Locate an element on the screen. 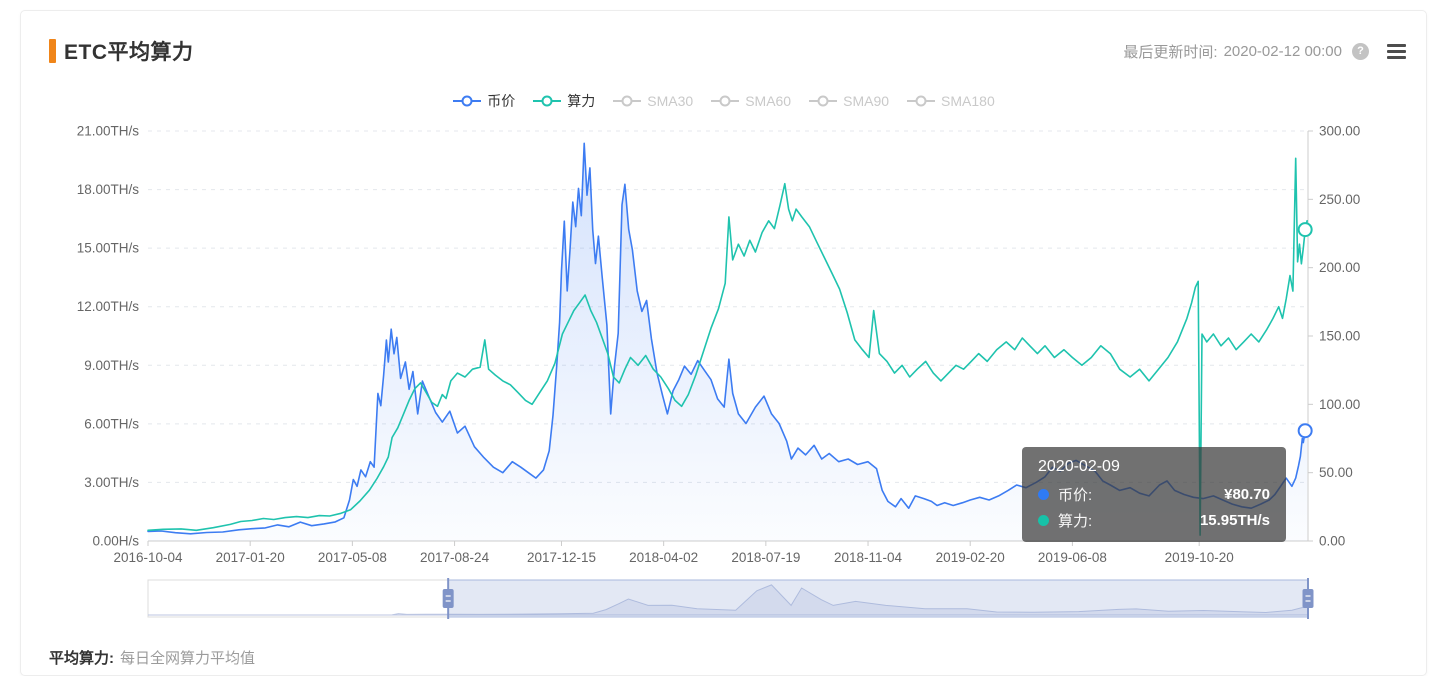 This screenshot has height=676, width=1445. legend-item-sma60: SMA60 is located at coordinates (750, 101).